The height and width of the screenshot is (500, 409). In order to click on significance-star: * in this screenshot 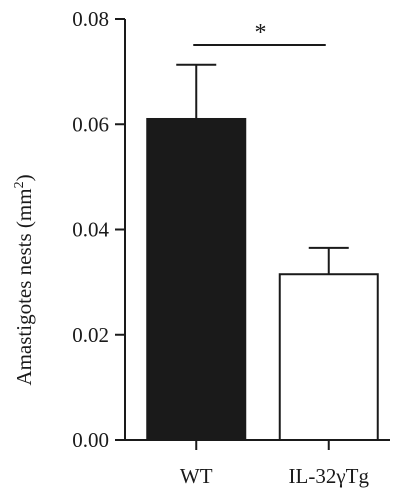, I will do `click(261, 33)`.